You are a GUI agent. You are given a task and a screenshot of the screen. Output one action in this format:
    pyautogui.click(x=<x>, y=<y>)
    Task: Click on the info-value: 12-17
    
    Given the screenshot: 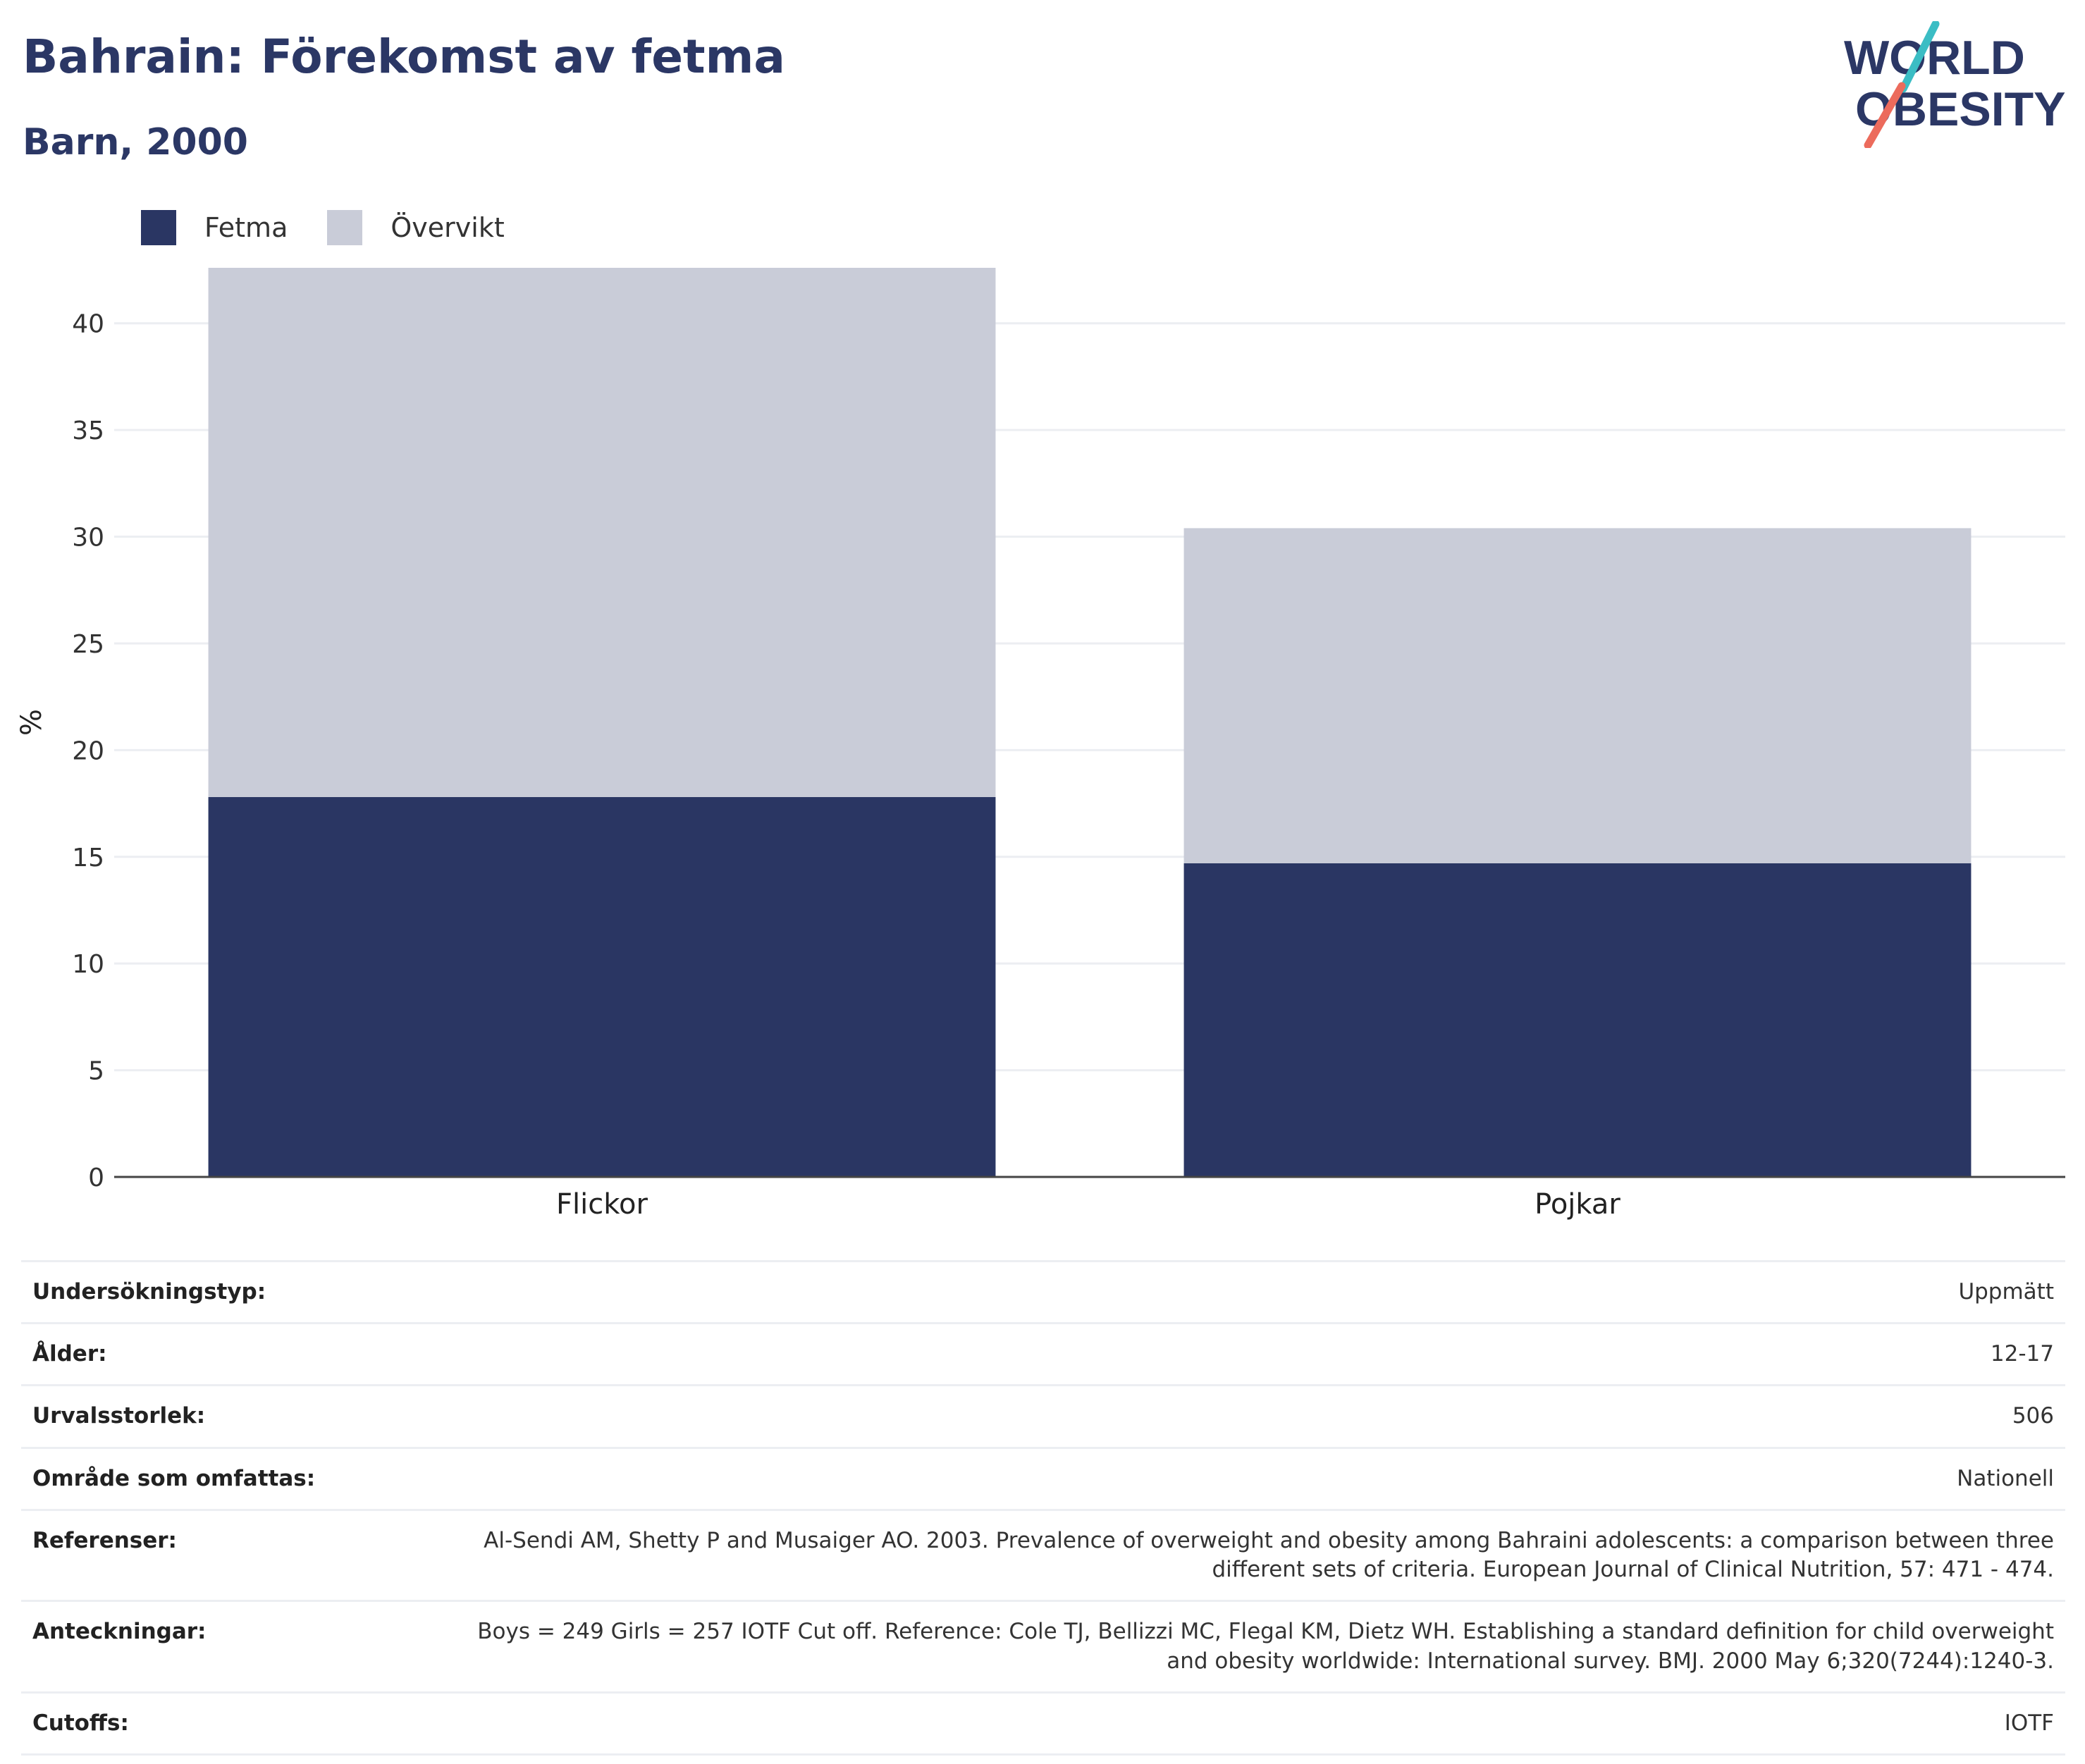 What is the action you would take?
    pyautogui.click(x=1251, y=1354)
    